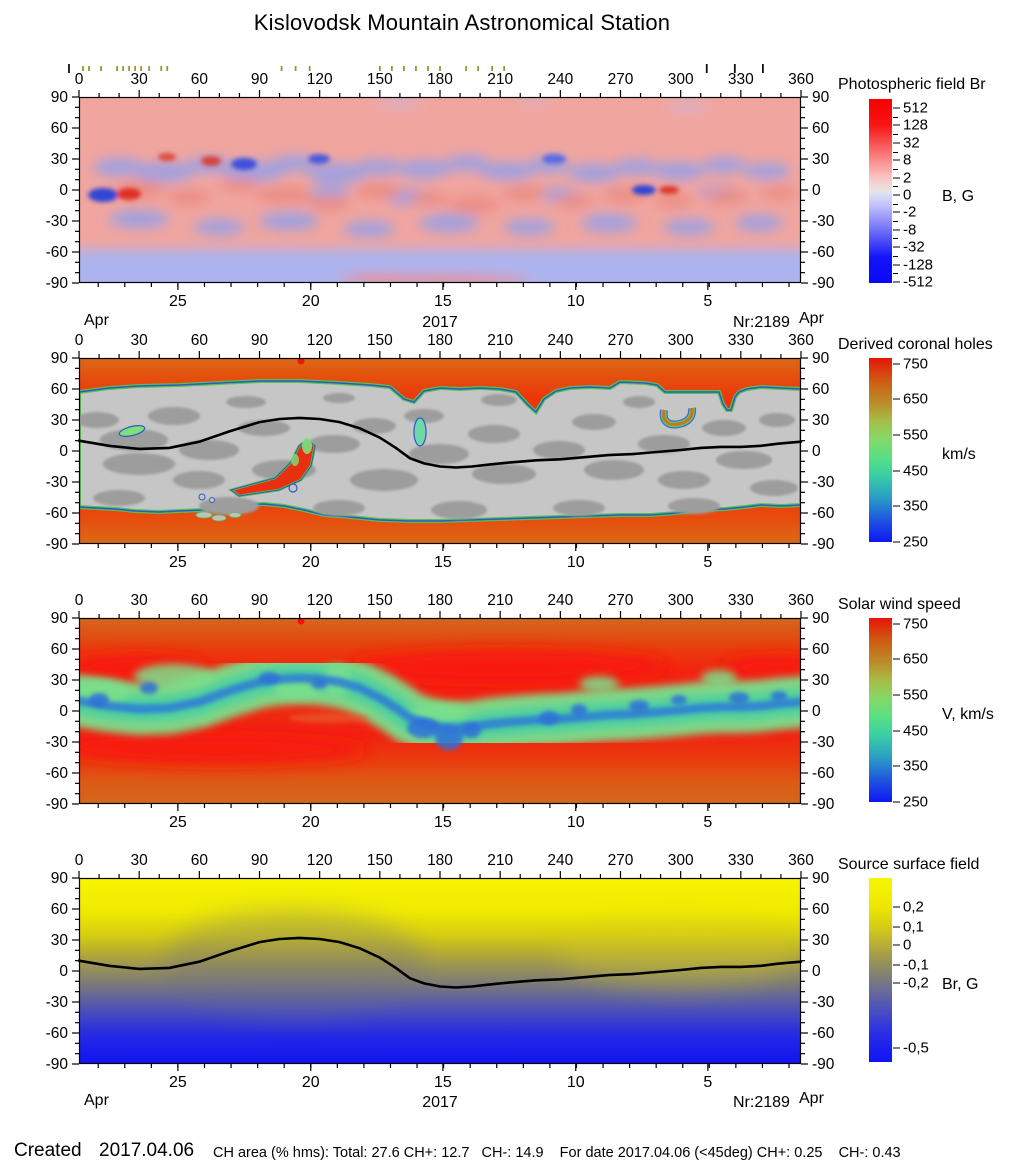 This screenshot has height=1172, width=1020. Describe the element at coordinates (741, 79) in the screenshot. I see `svg-text: 330` at that location.